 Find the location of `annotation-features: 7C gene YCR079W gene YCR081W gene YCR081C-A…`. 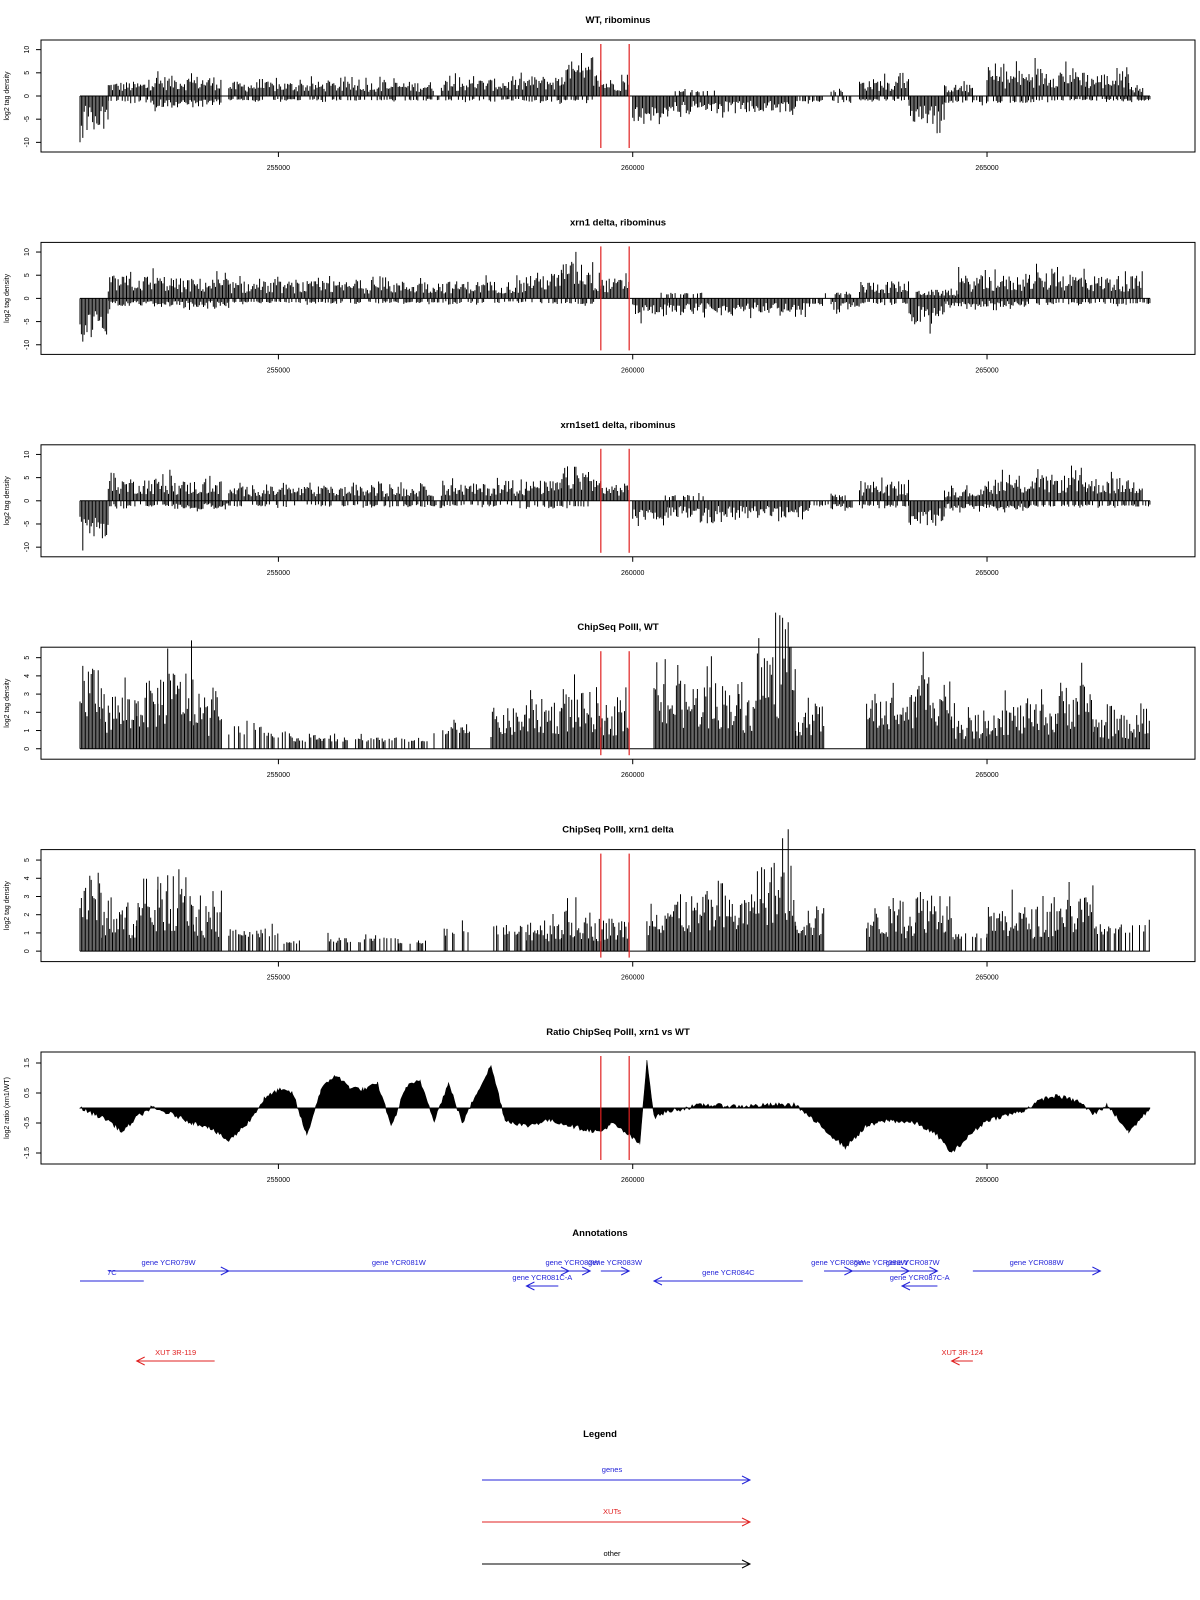

annotation-features: 7C gene YCR079W gene YCR081W gene YCR081C-A… is located at coordinates (591, 1312).